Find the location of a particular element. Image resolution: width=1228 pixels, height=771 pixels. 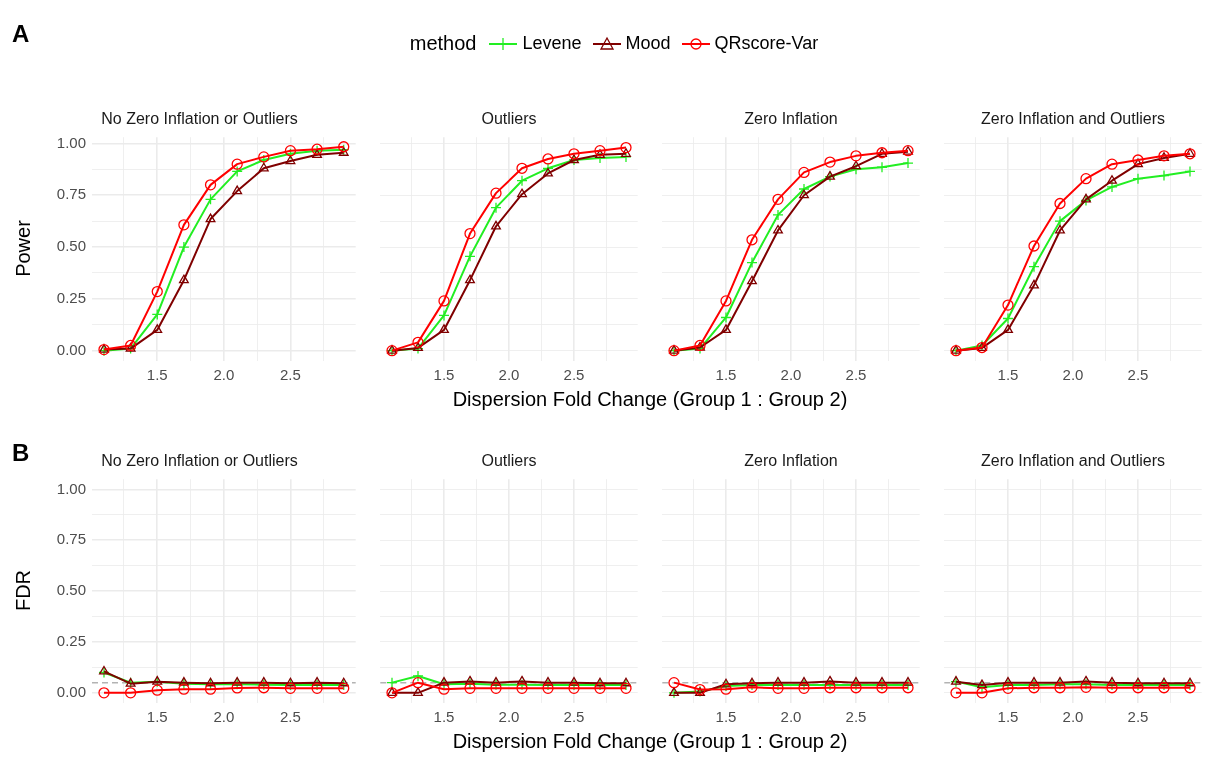

y-axis-title: FDR is located at coordinates (23, 590).